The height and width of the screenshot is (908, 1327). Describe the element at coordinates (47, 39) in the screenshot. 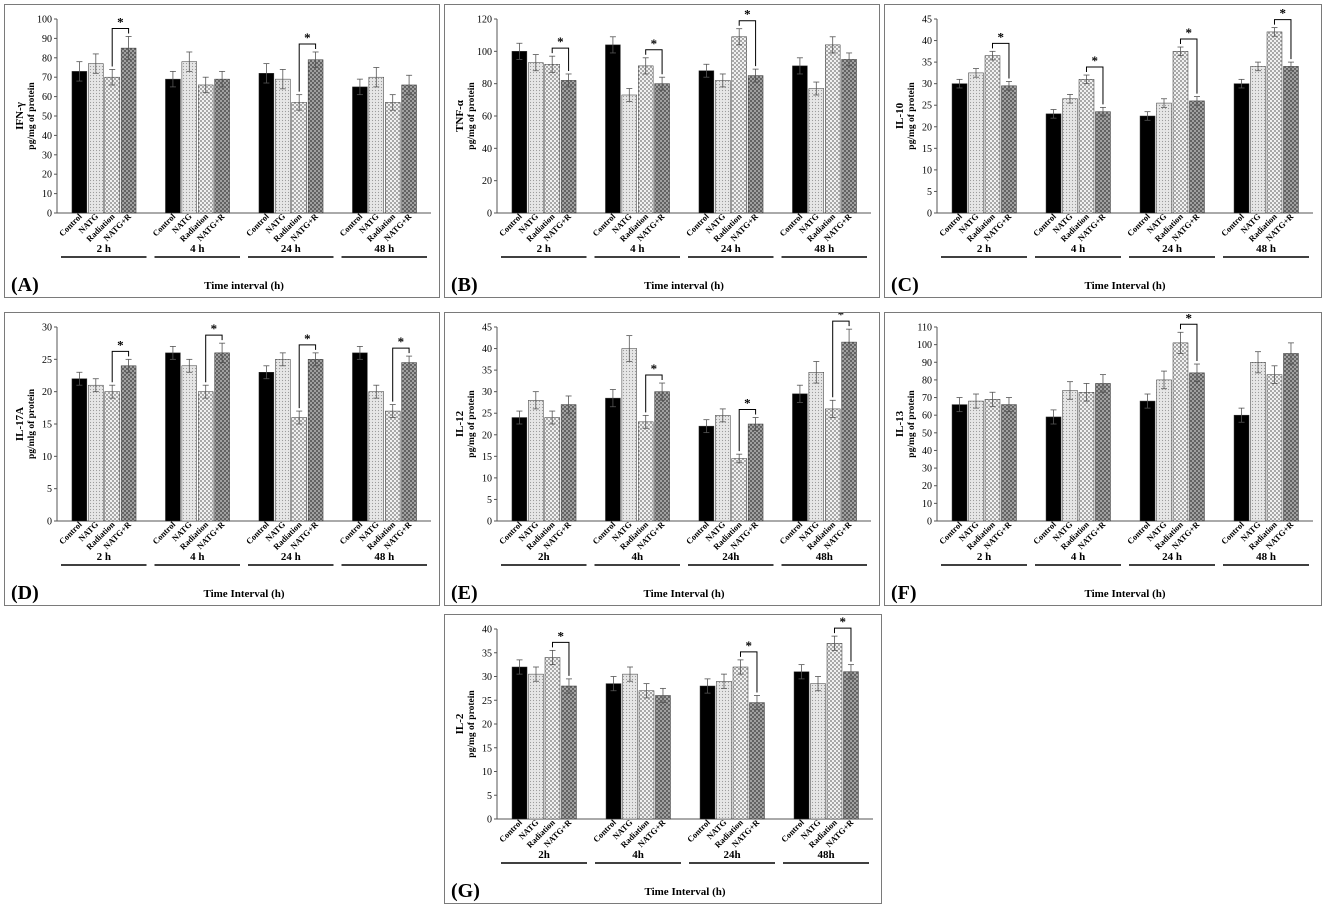

I see `y-tick-label: 90` at that location.